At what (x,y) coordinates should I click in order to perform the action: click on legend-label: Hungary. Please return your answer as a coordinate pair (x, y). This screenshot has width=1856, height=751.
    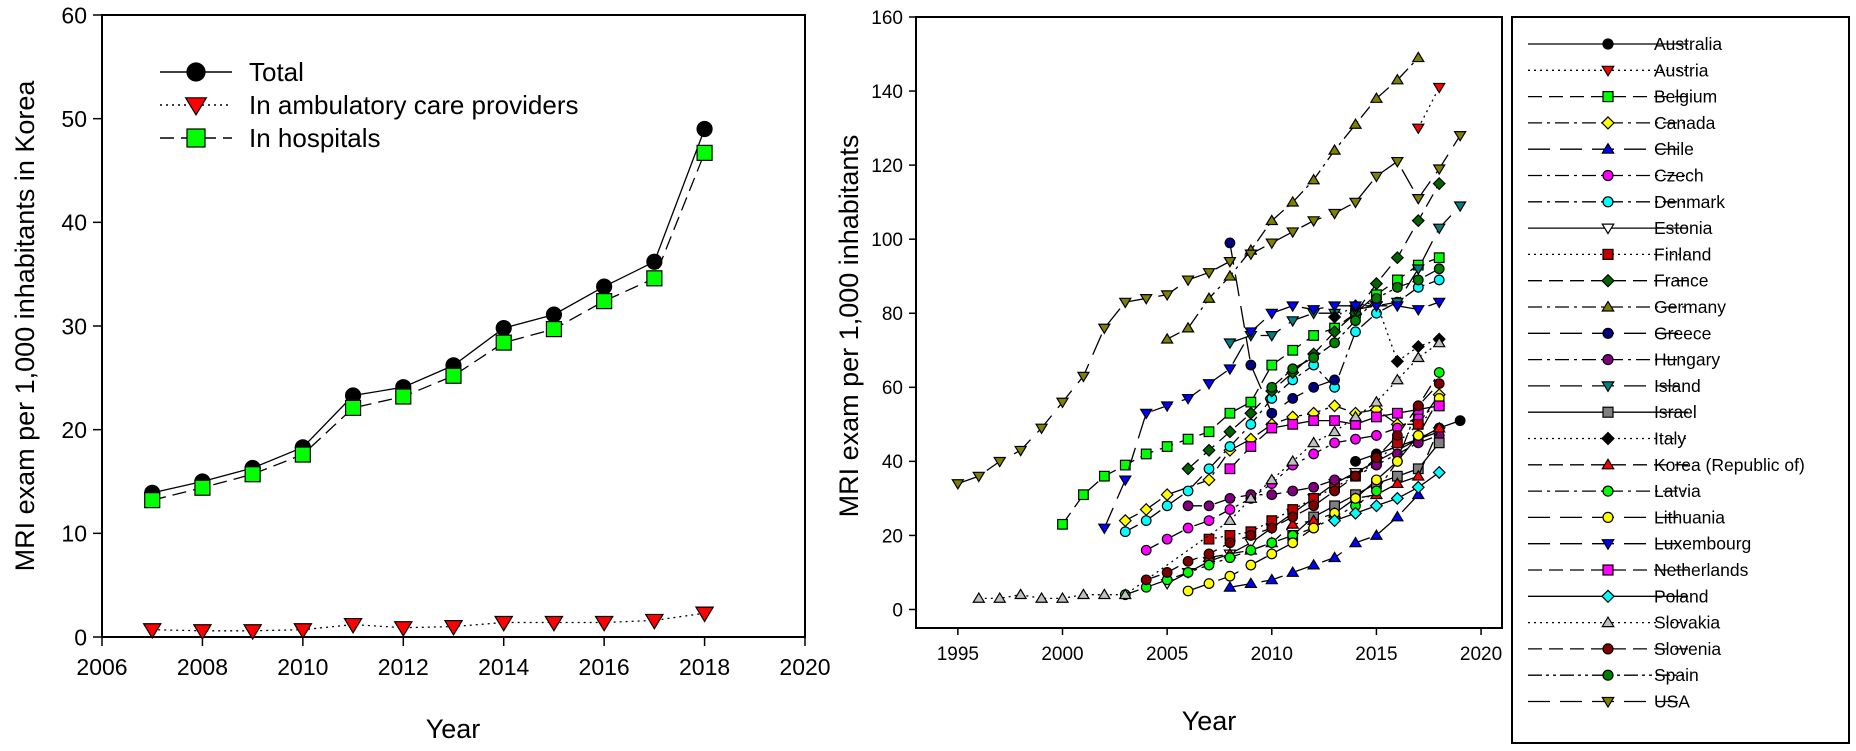
    Looking at the image, I should click on (1687, 360).